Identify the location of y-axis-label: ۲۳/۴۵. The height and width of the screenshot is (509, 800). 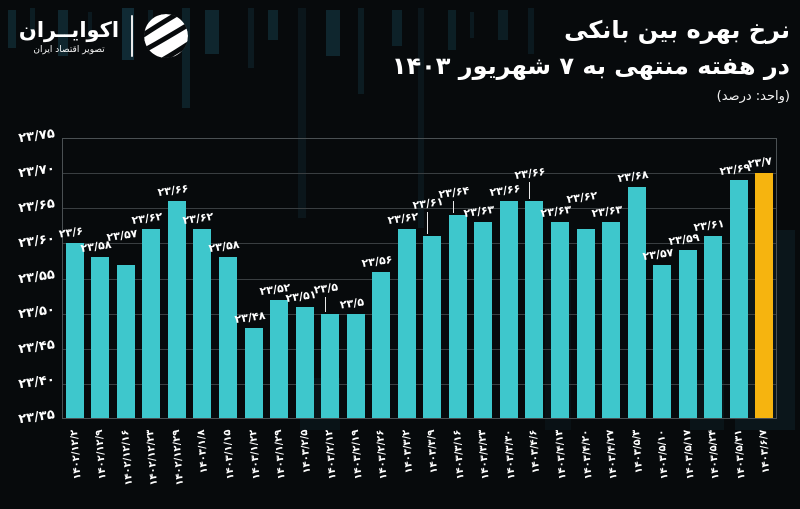
(36, 346).